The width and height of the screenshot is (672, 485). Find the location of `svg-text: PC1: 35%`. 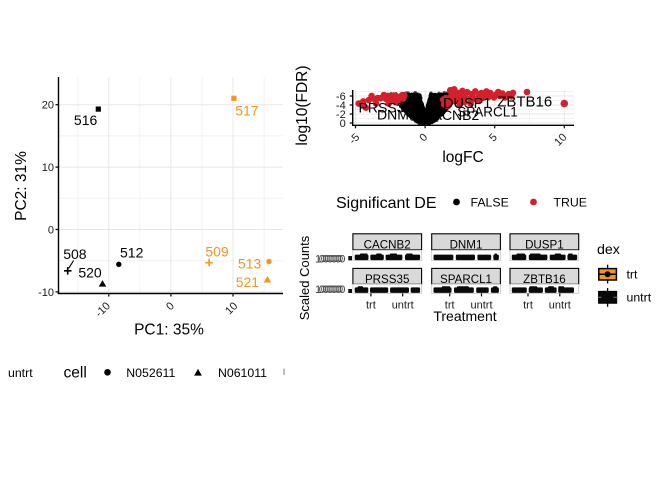

svg-text: PC1: 35% is located at coordinates (169, 330).